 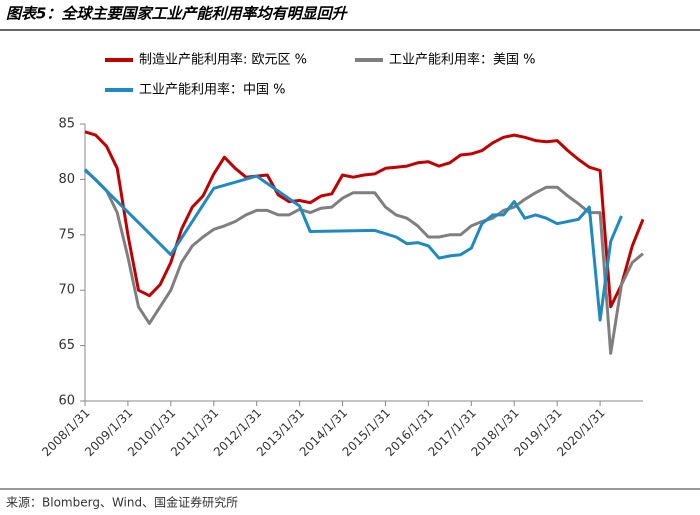 What do you see at coordinates (177, 14) in the screenshot?
I see `chart-title: 图表5：全球主要国家工业产能利用率均有明显回升` at bounding box center [177, 14].